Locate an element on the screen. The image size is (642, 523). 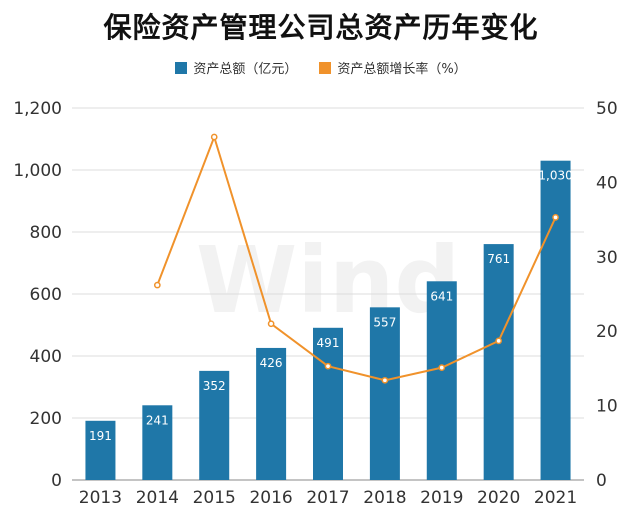
bar-value-label: 1,030 is located at coordinates (555, 176).